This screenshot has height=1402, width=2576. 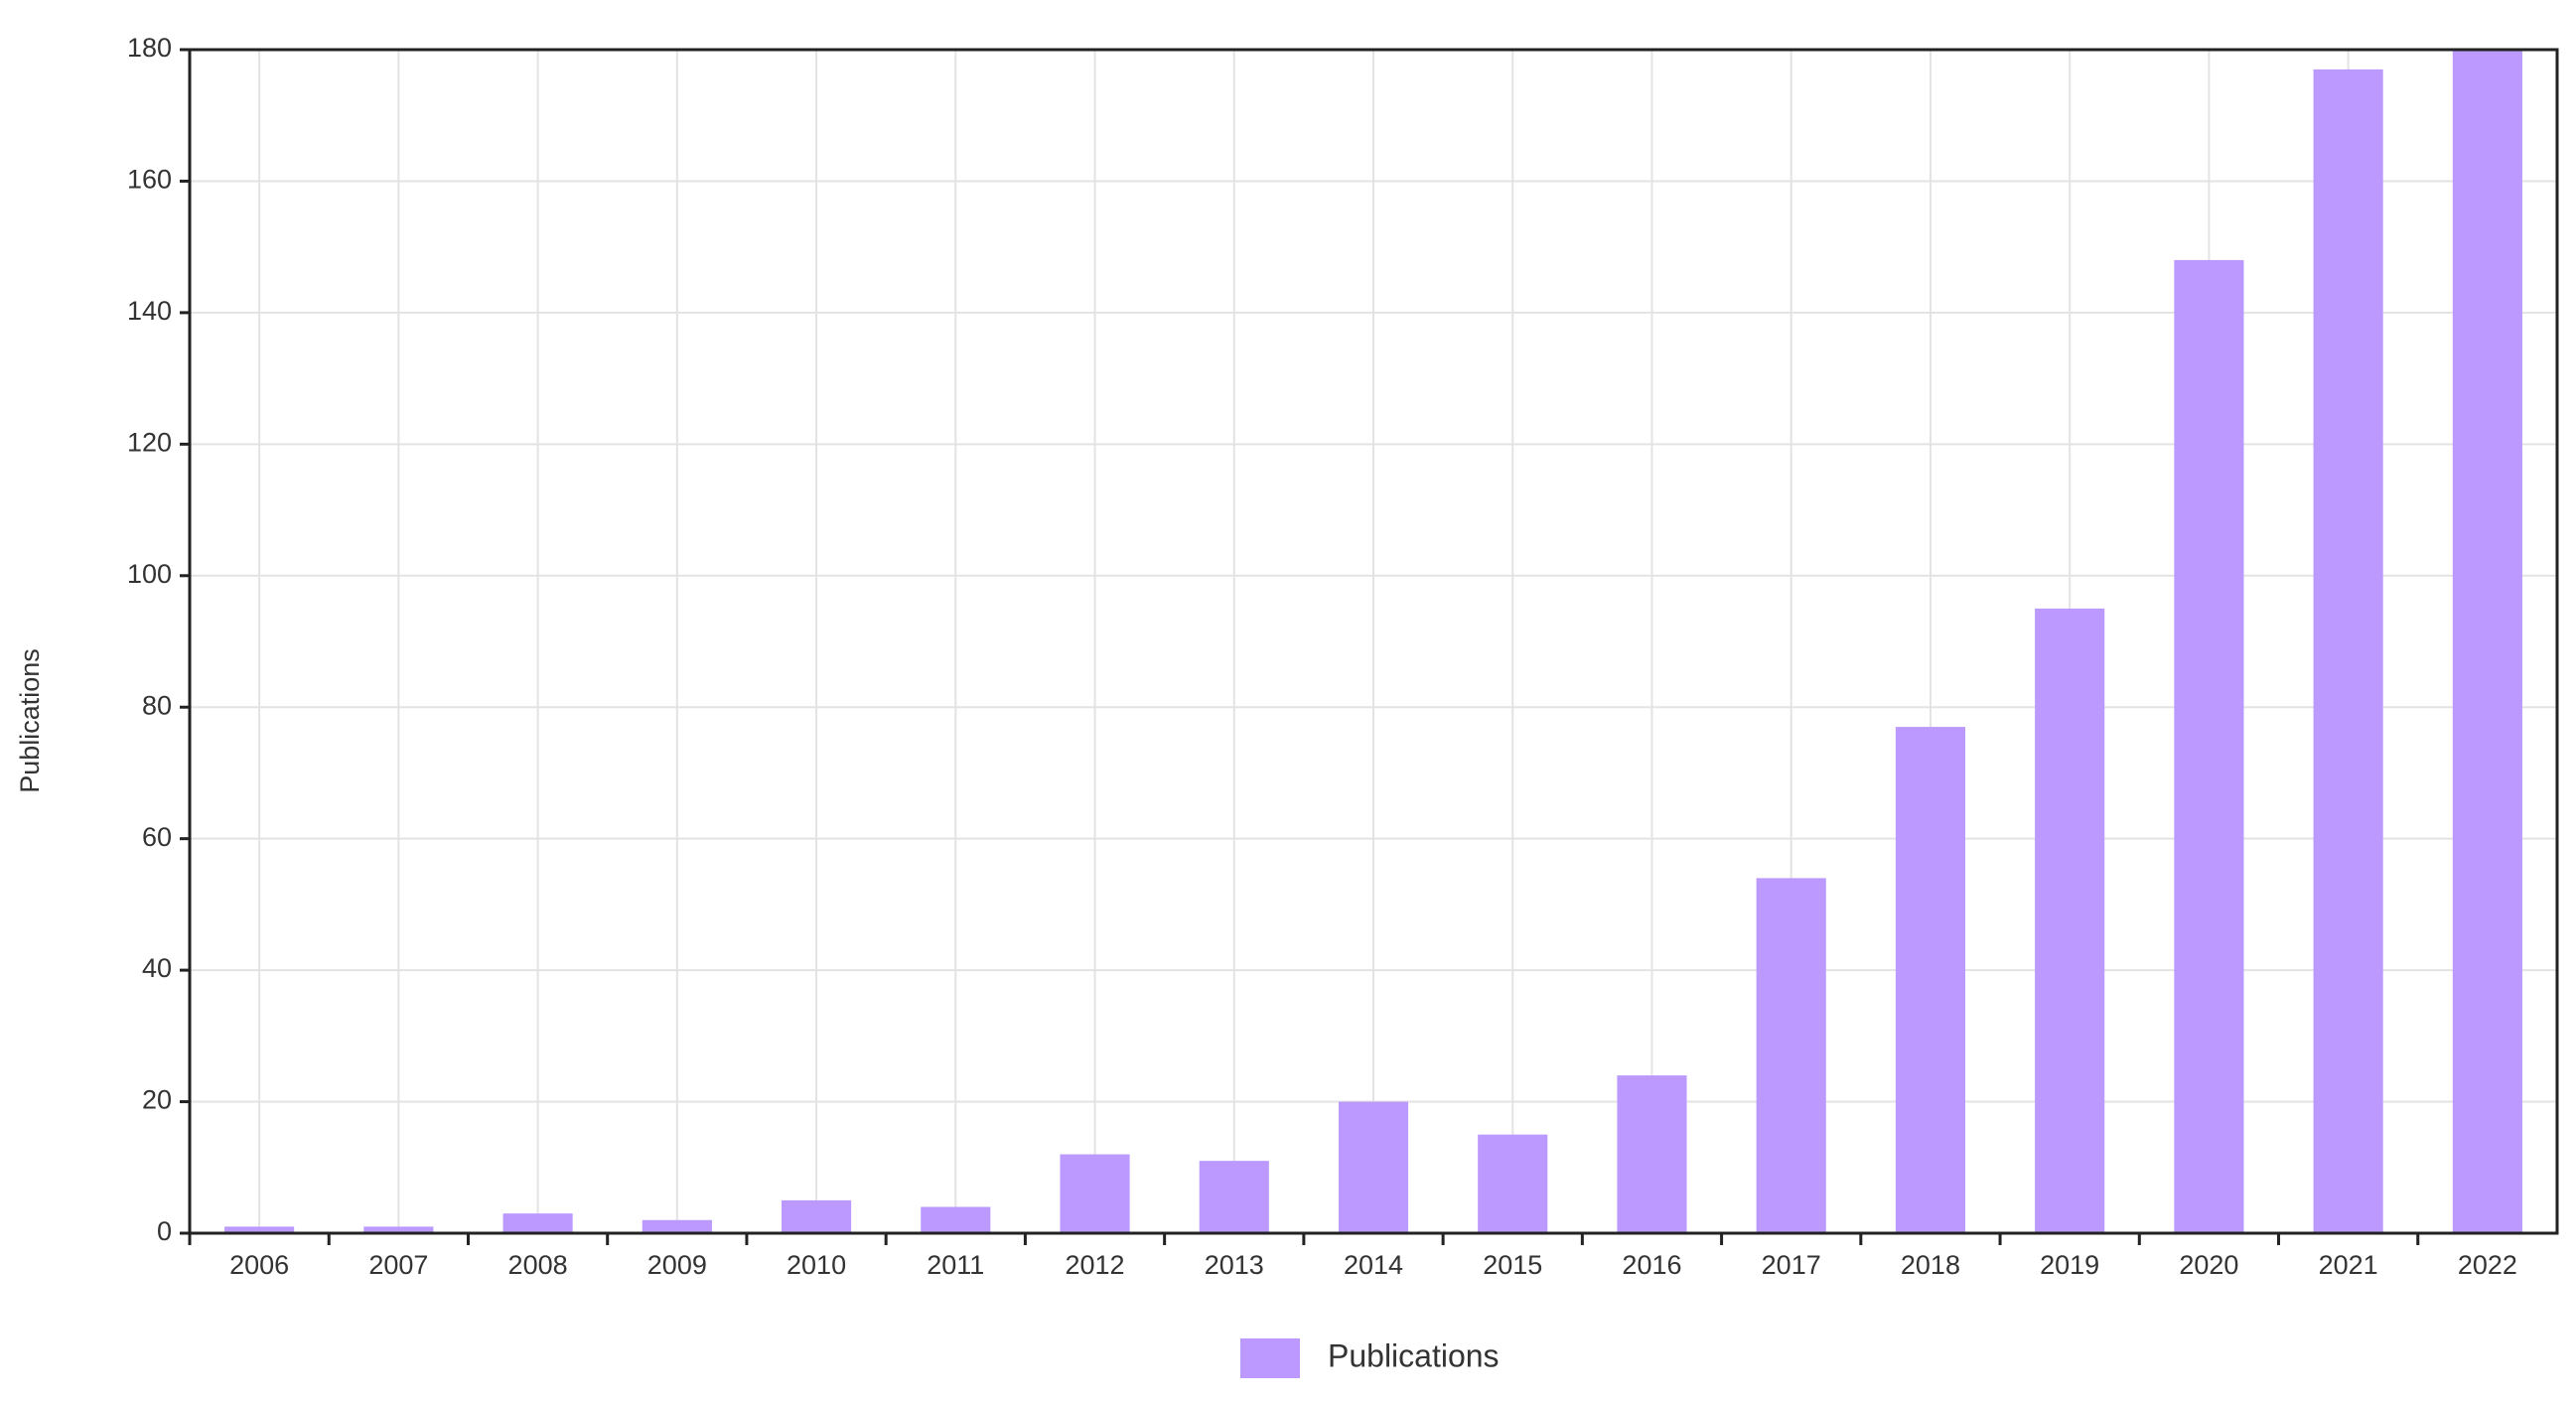 What do you see at coordinates (538, 1265) in the screenshot?
I see `x-tick-label: 2008` at bounding box center [538, 1265].